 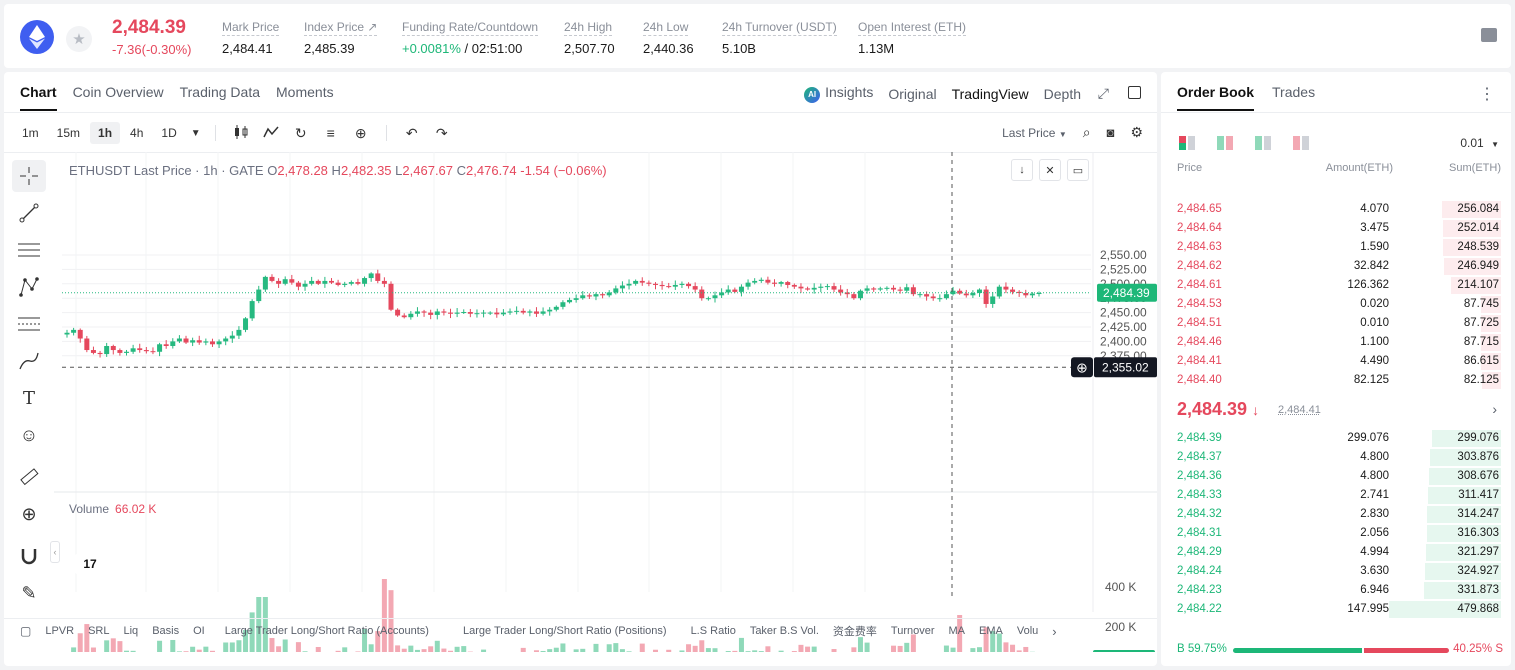 What do you see at coordinates (90, 564) in the screenshot?
I see `tradingview-logo: 17` at bounding box center [90, 564].